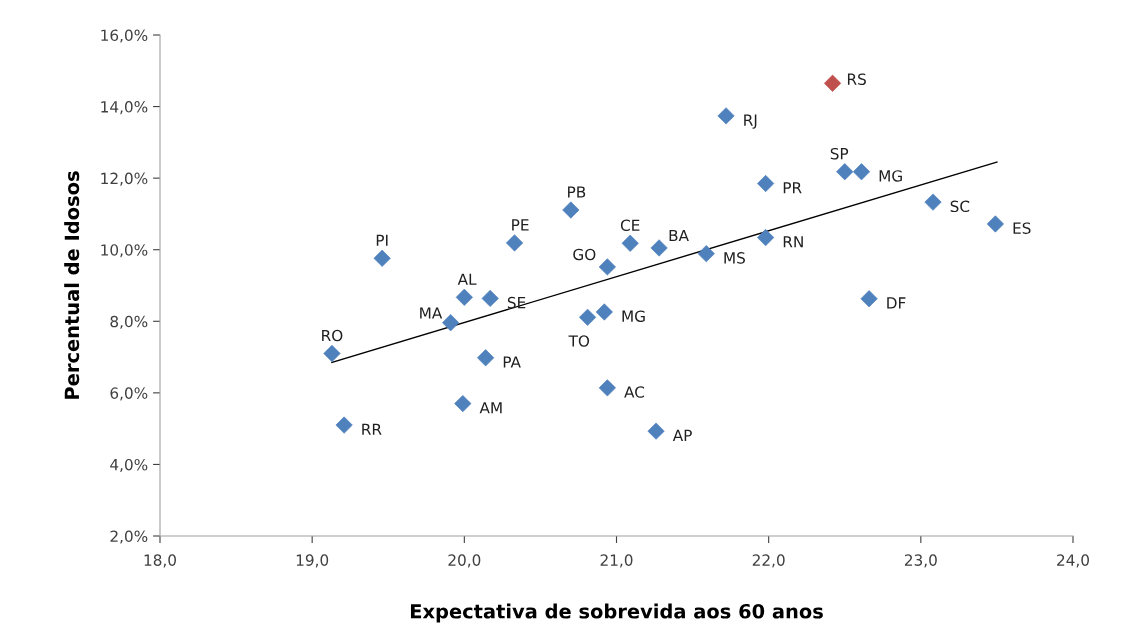  I want to click on y-tick-label: 8,0%, so click(129, 322).